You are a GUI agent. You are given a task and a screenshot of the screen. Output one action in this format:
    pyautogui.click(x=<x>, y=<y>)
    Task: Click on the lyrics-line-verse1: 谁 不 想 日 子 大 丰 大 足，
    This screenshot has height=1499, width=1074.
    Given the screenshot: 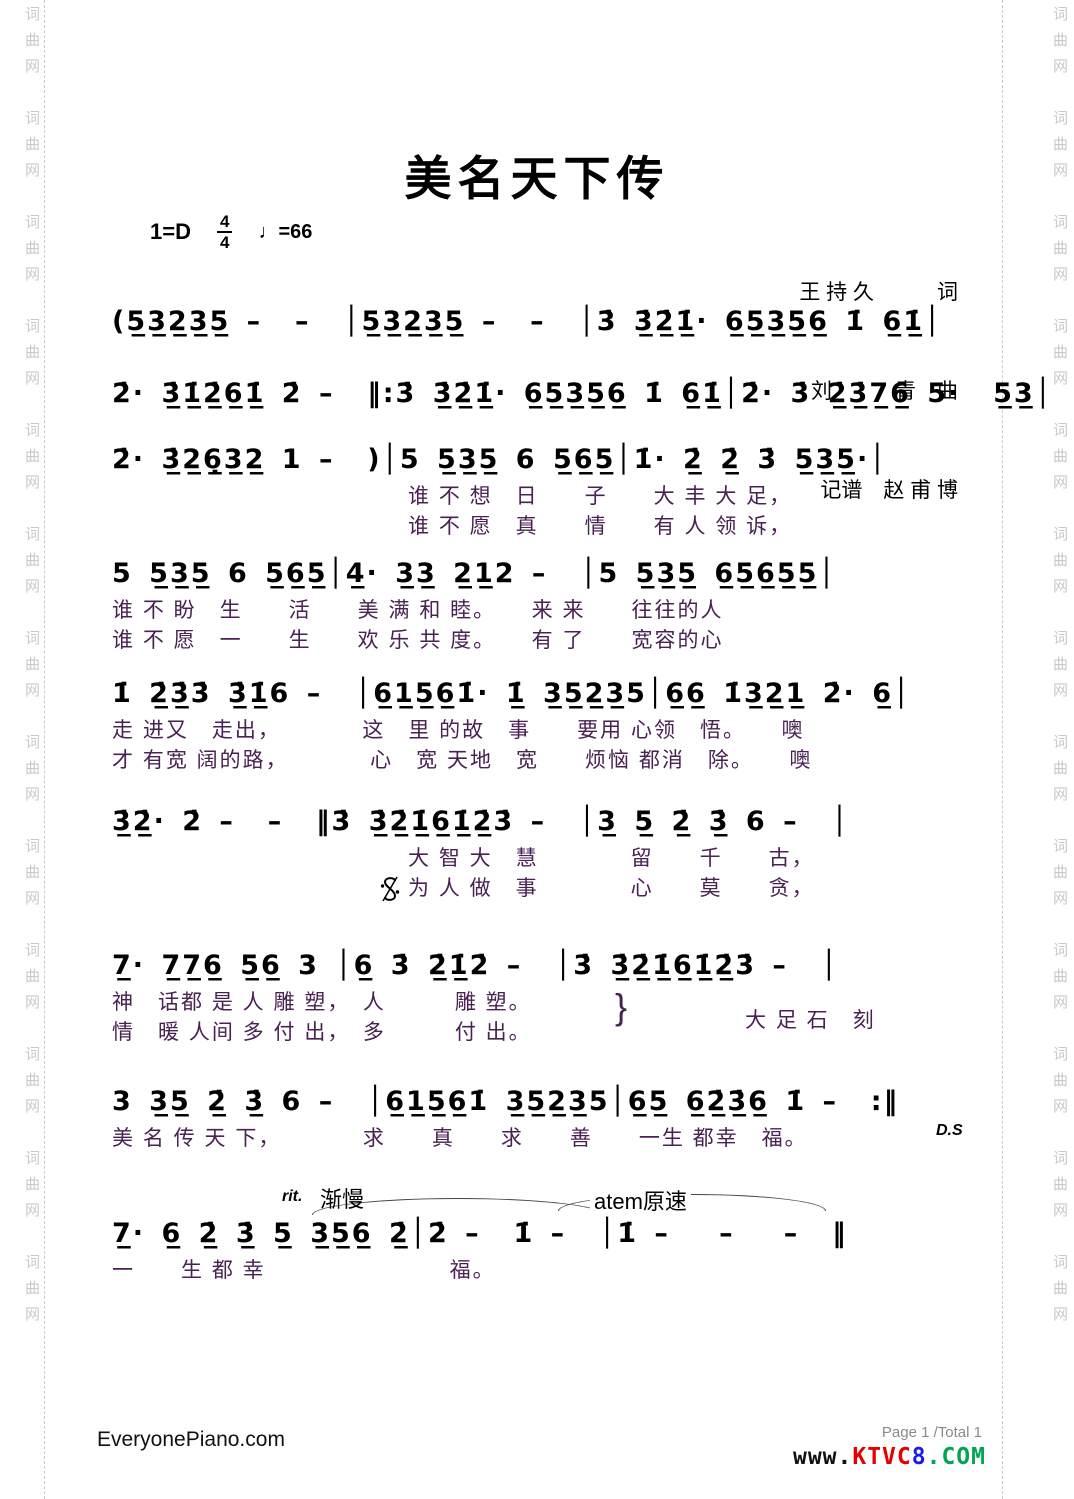 What is the action you would take?
    pyautogui.click(x=600, y=496)
    